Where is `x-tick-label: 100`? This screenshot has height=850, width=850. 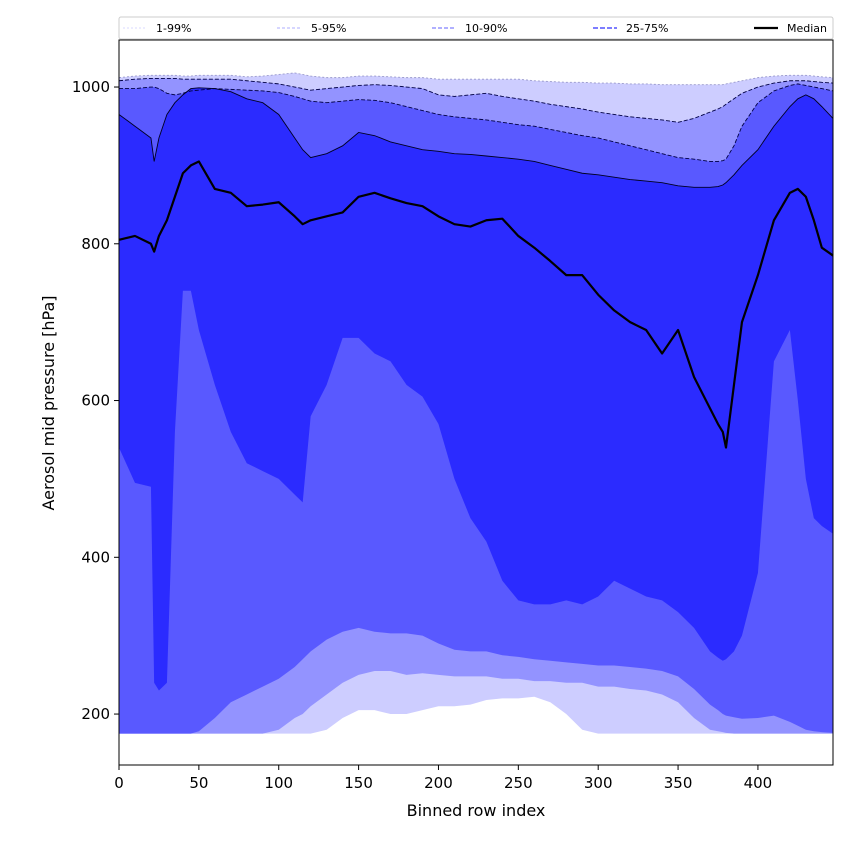
x-tick-label: 100 is located at coordinates (278, 783).